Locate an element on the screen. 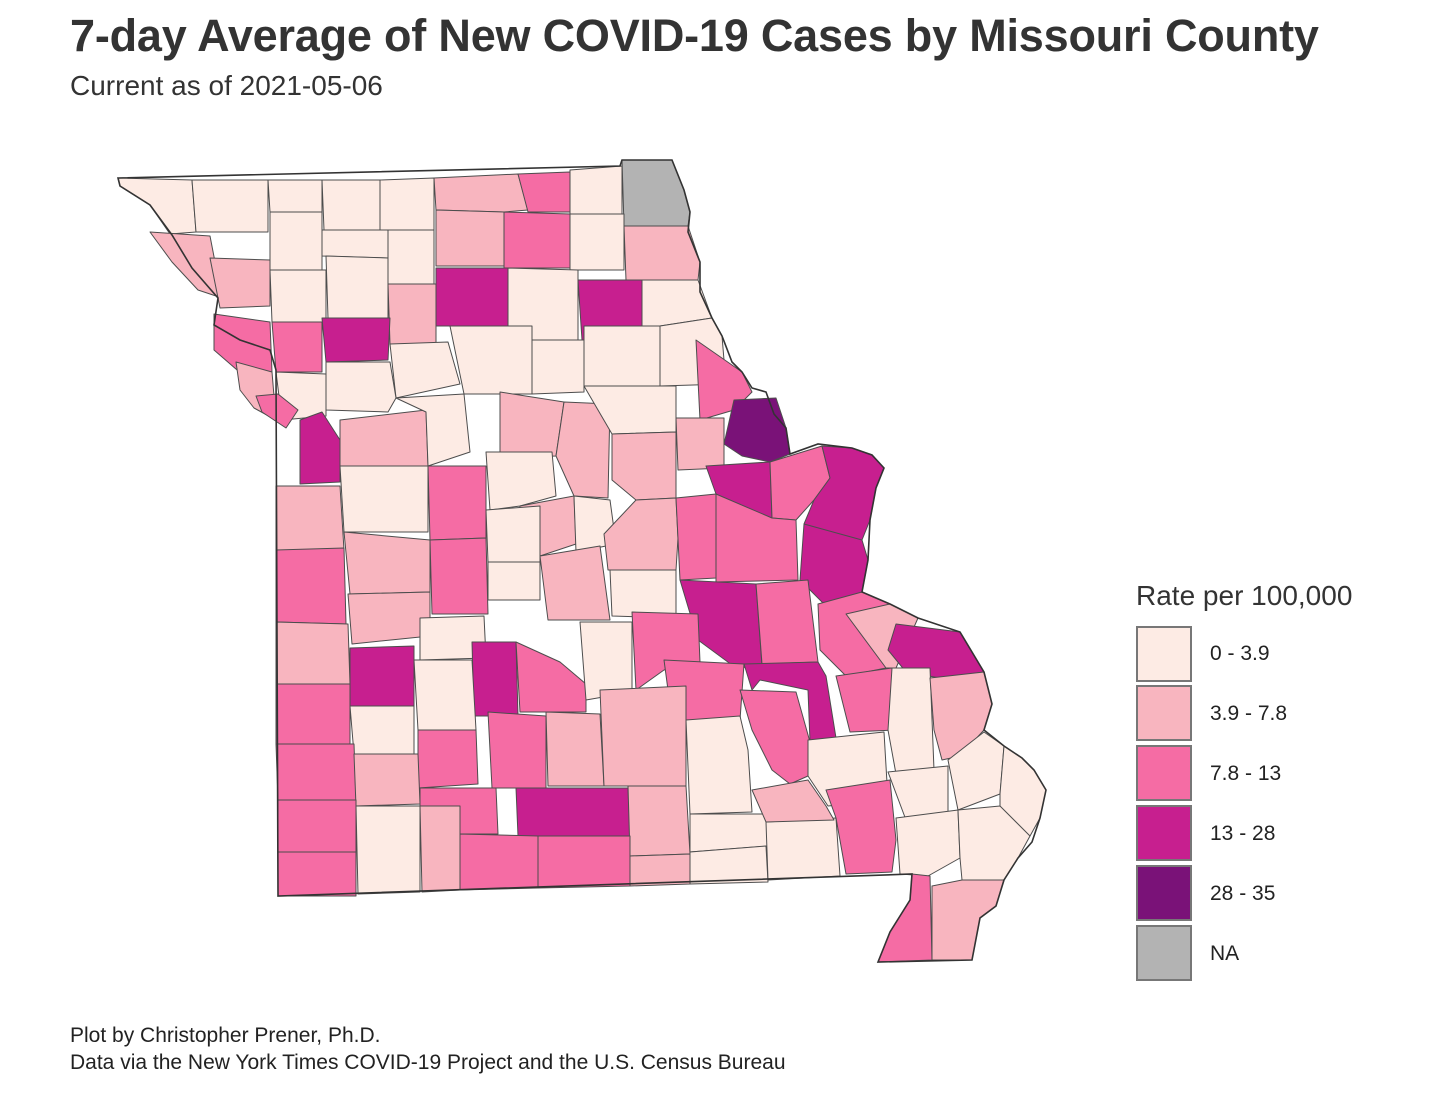  map-subtitle: Current as of 2021-05-06 is located at coordinates (226, 85).